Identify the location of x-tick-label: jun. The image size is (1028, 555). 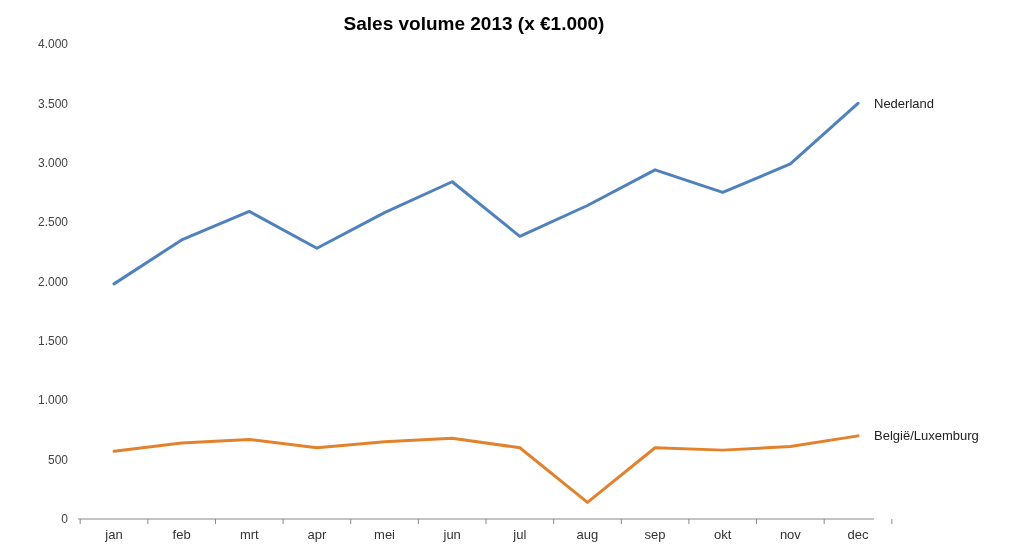
(451, 534).